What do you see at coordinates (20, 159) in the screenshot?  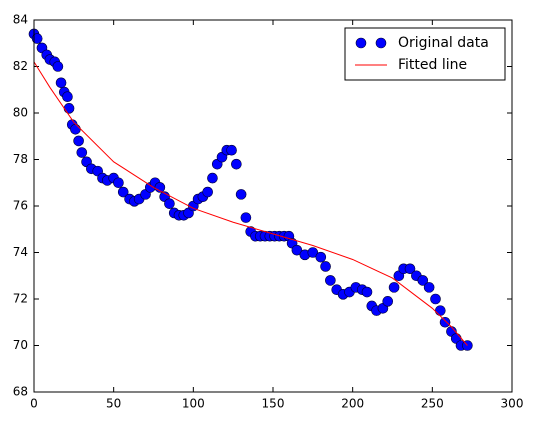 I see `y-tick-label: 78` at bounding box center [20, 159].